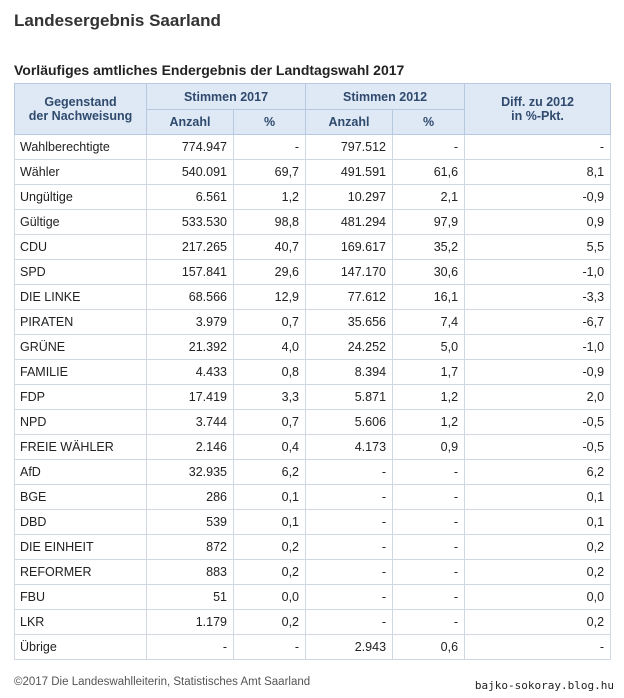 The width and height of the screenshot is (624, 698). Describe the element at coordinates (538, 322) in the screenshot. I see `cell-diff: -6,7` at that location.